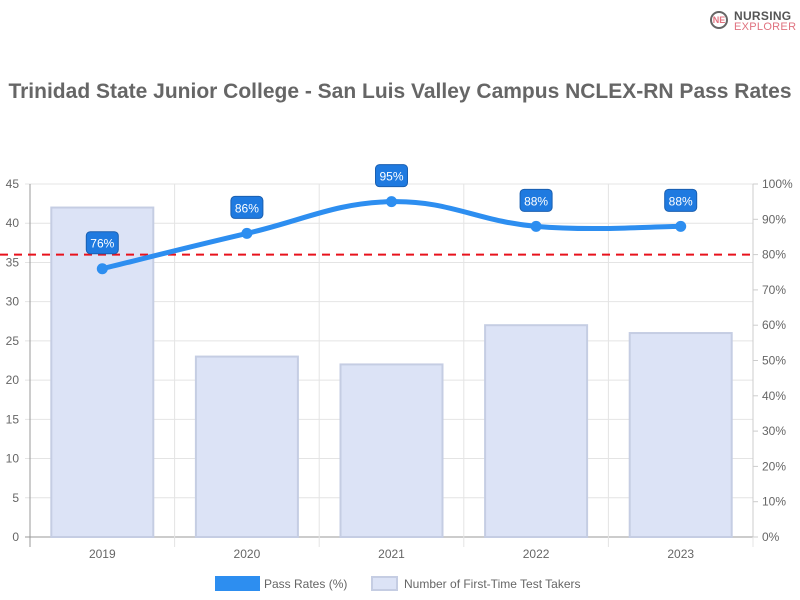 The height and width of the screenshot is (600, 800). What do you see at coordinates (536, 554) in the screenshot?
I see `x-tick-label: 2022` at bounding box center [536, 554].